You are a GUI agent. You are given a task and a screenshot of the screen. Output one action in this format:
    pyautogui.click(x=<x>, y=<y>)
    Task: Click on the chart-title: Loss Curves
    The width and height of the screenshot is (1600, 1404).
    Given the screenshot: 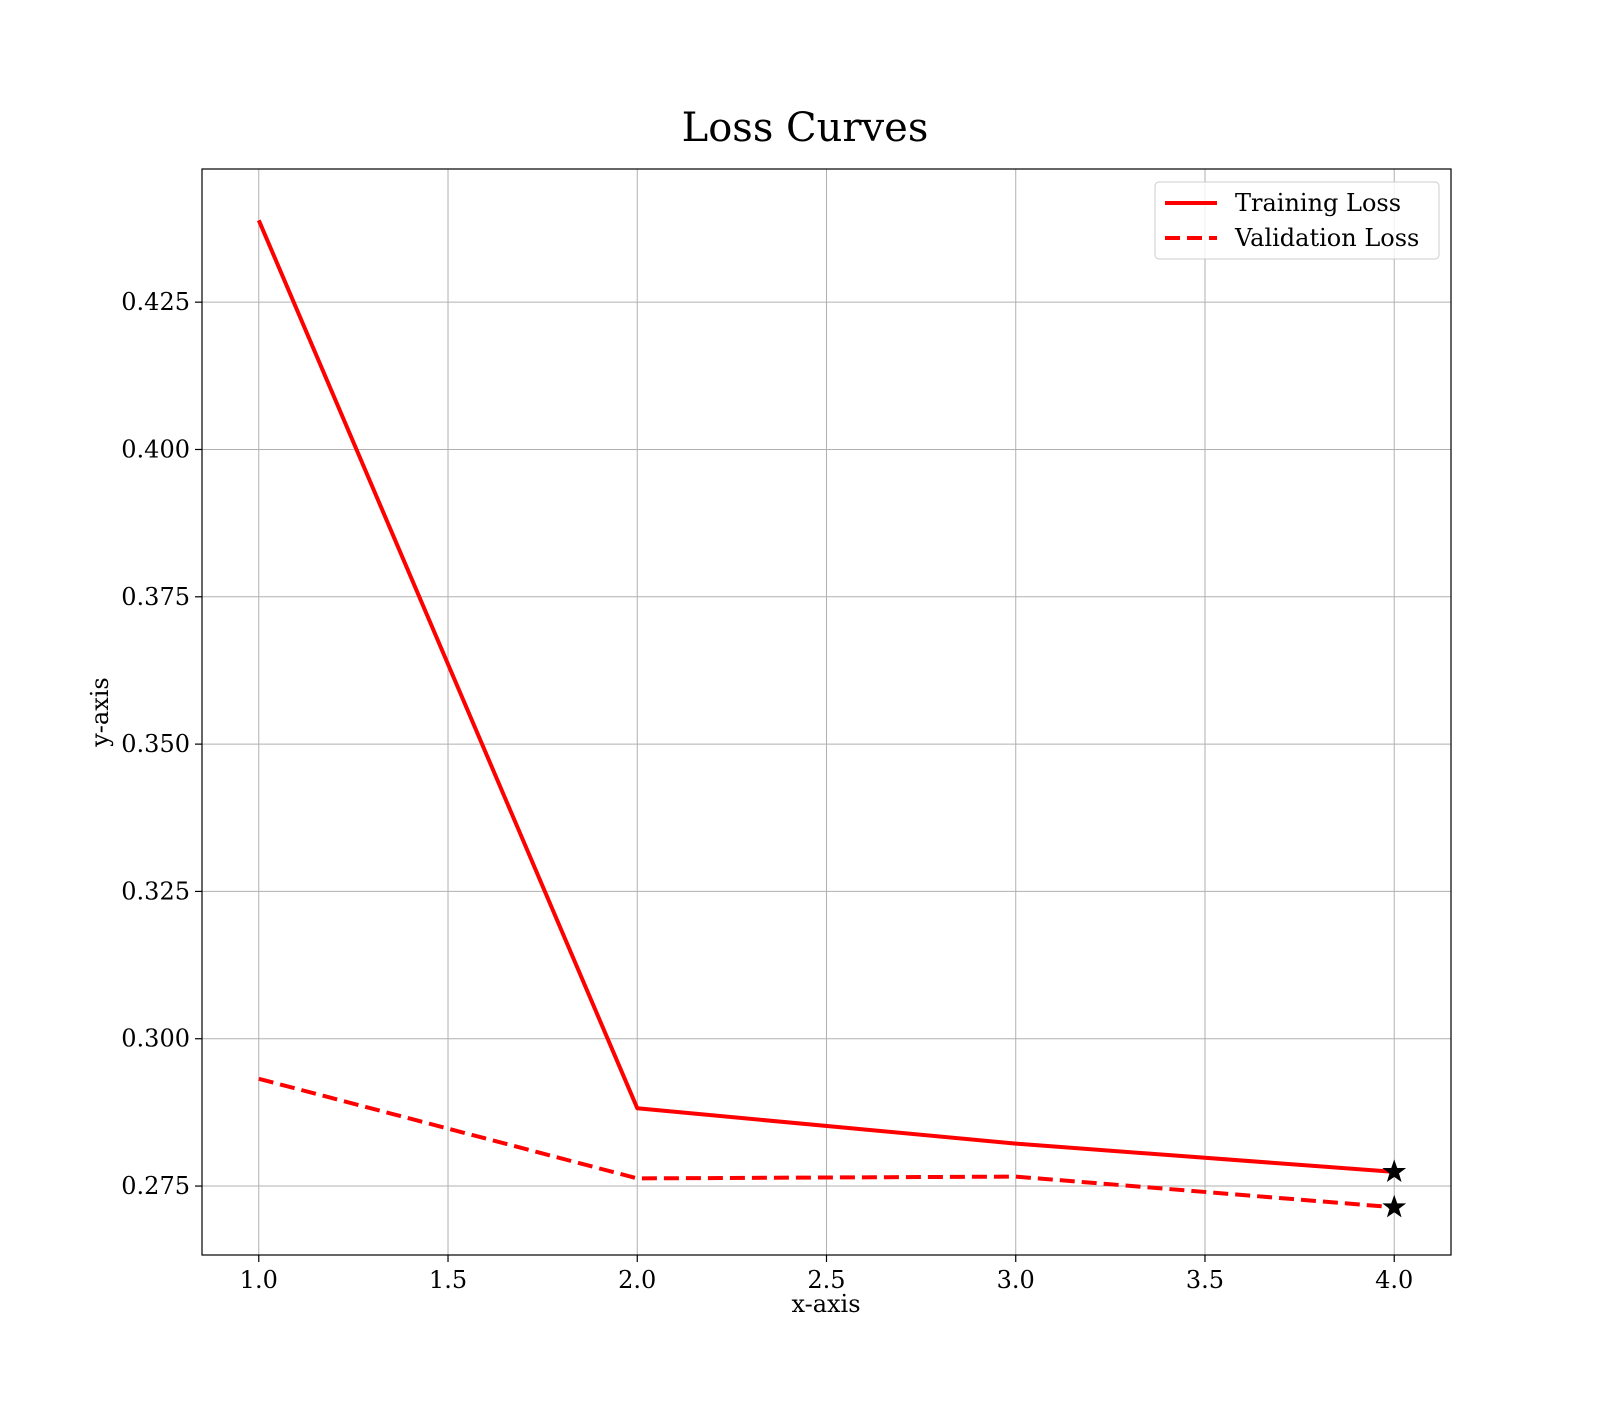 What is the action you would take?
    pyautogui.click(x=805, y=128)
    